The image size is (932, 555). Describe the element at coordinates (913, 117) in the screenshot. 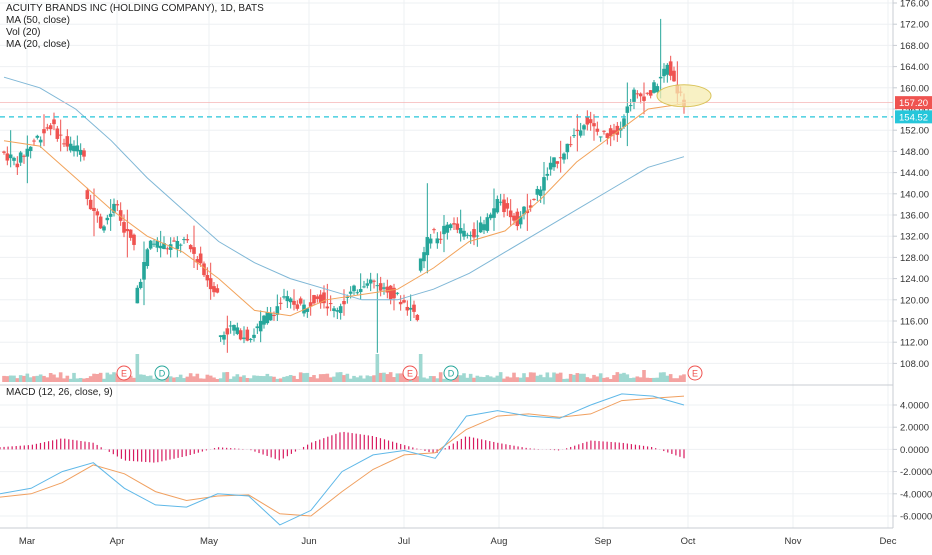

I see `level-price-tag-bg` at that location.